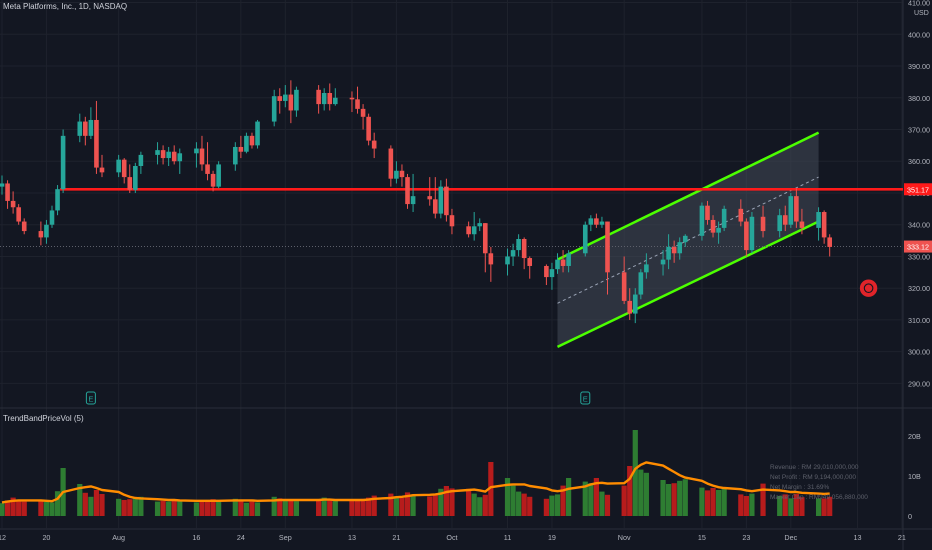 The height and width of the screenshot is (550, 932). What do you see at coordinates (466, 218) in the screenshot?
I see `resistance-line: 351.17 333.12` at bounding box center [466, 218].